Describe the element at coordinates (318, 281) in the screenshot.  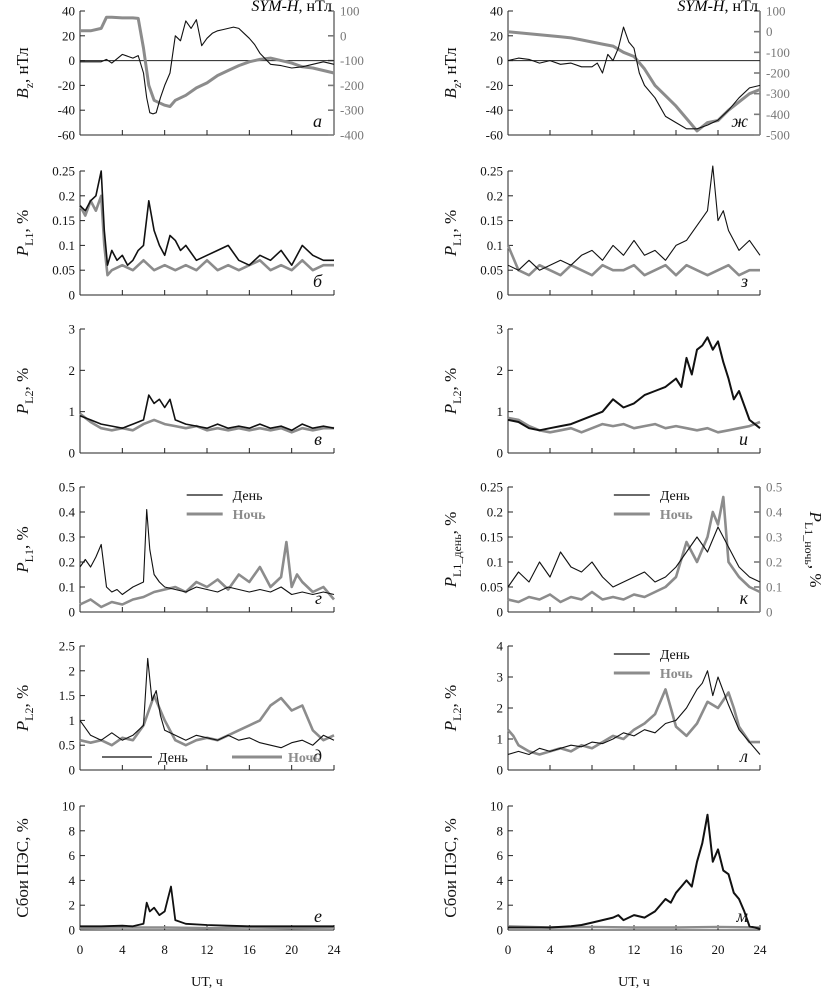
I see `panel-letter: б` at that location.